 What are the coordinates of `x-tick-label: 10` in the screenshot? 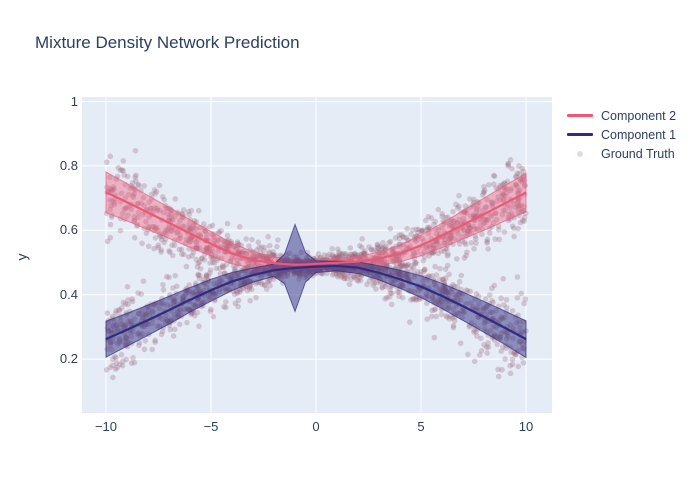 It's located at (526, 426).